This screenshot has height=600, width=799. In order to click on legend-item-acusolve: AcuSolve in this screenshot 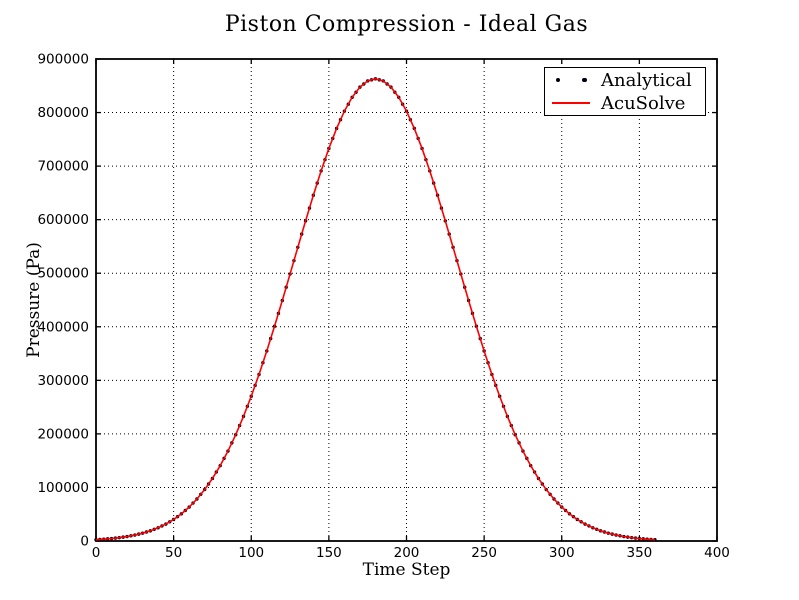, I will do `click(625, 103)`.